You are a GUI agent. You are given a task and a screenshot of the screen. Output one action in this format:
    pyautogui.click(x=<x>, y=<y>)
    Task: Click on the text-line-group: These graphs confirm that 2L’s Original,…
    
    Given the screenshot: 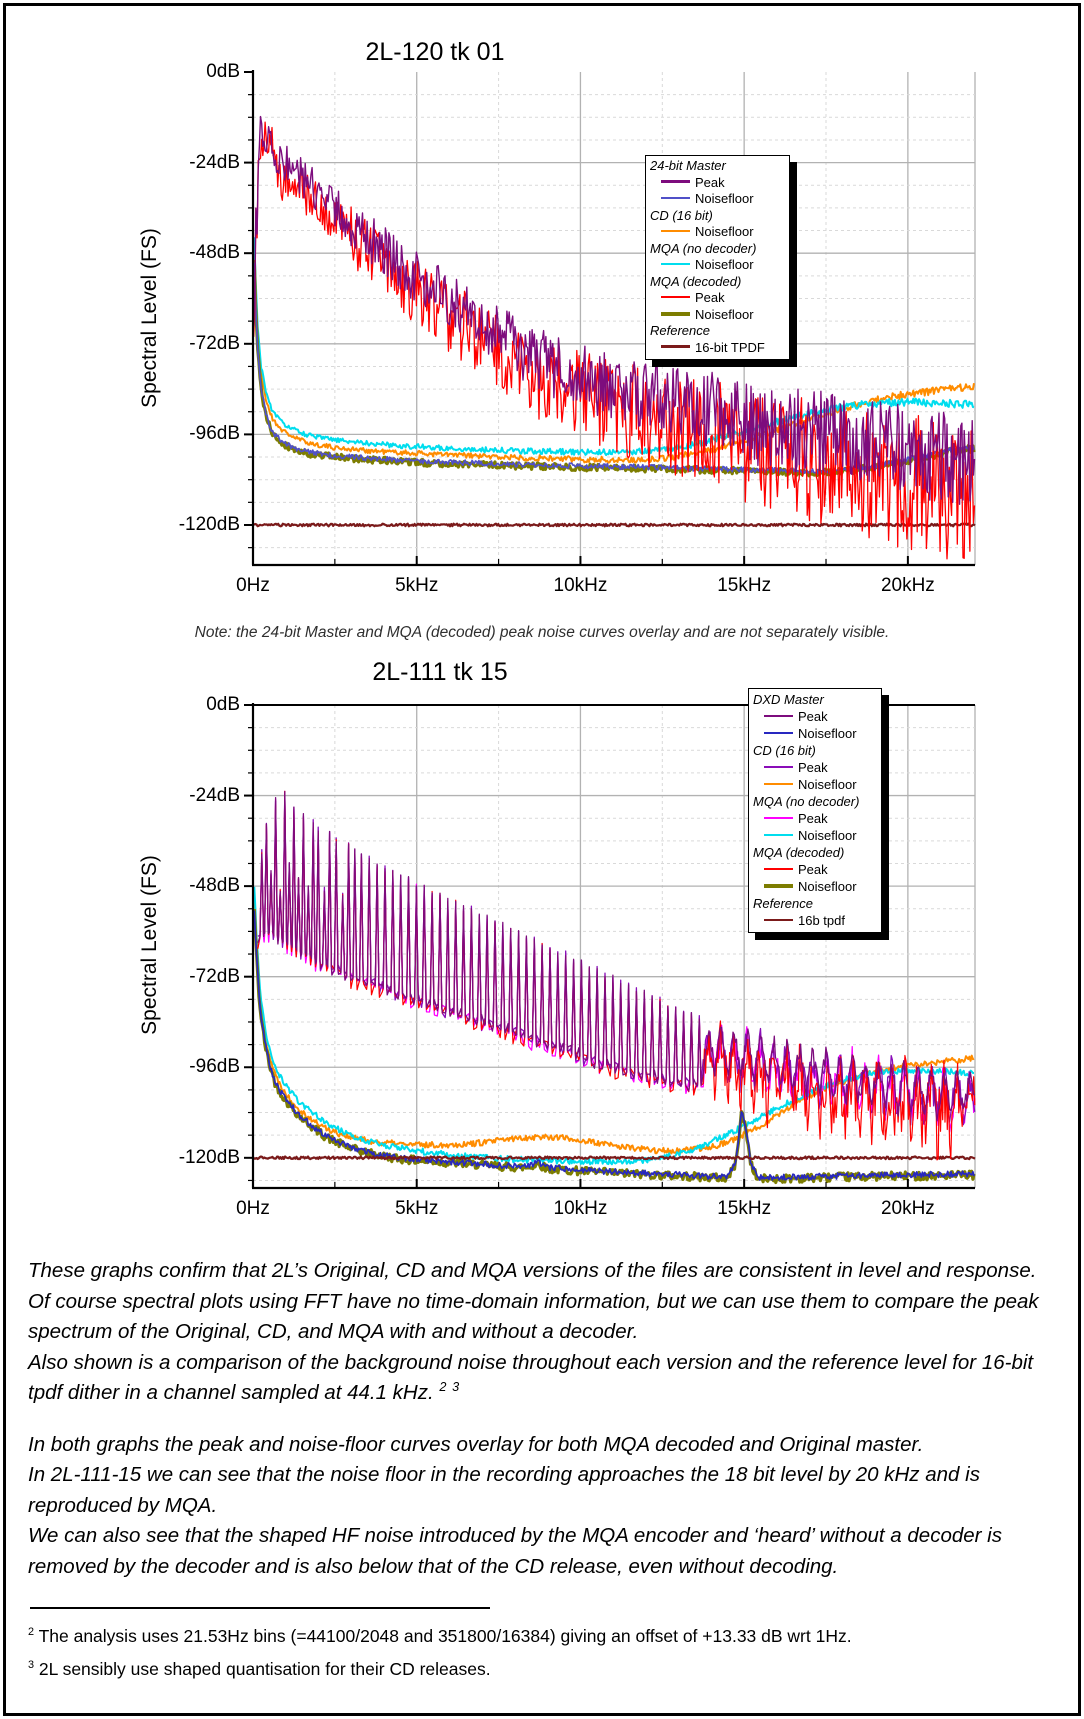 What is the action you would take?
    pyautogui.click(x=533, y=1301)
    